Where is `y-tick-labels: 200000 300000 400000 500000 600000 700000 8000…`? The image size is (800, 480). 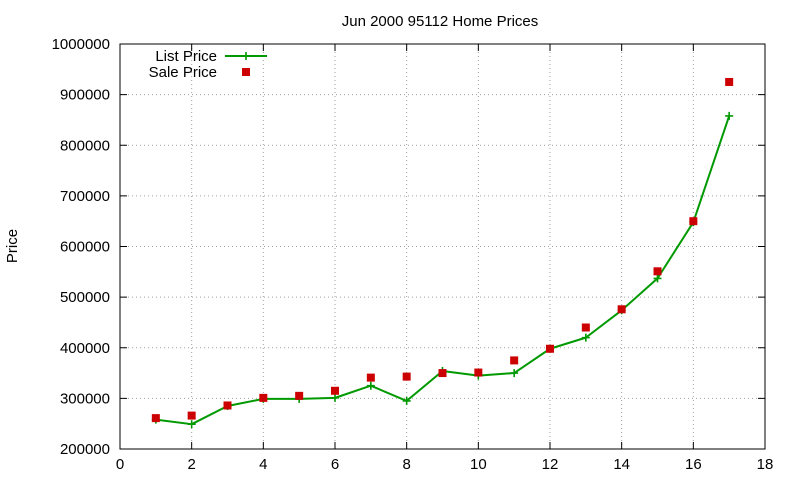 y-tick-labels: 200000 300000 400000 500000 600000 700000 8000… is located at coordinates (81, 247).